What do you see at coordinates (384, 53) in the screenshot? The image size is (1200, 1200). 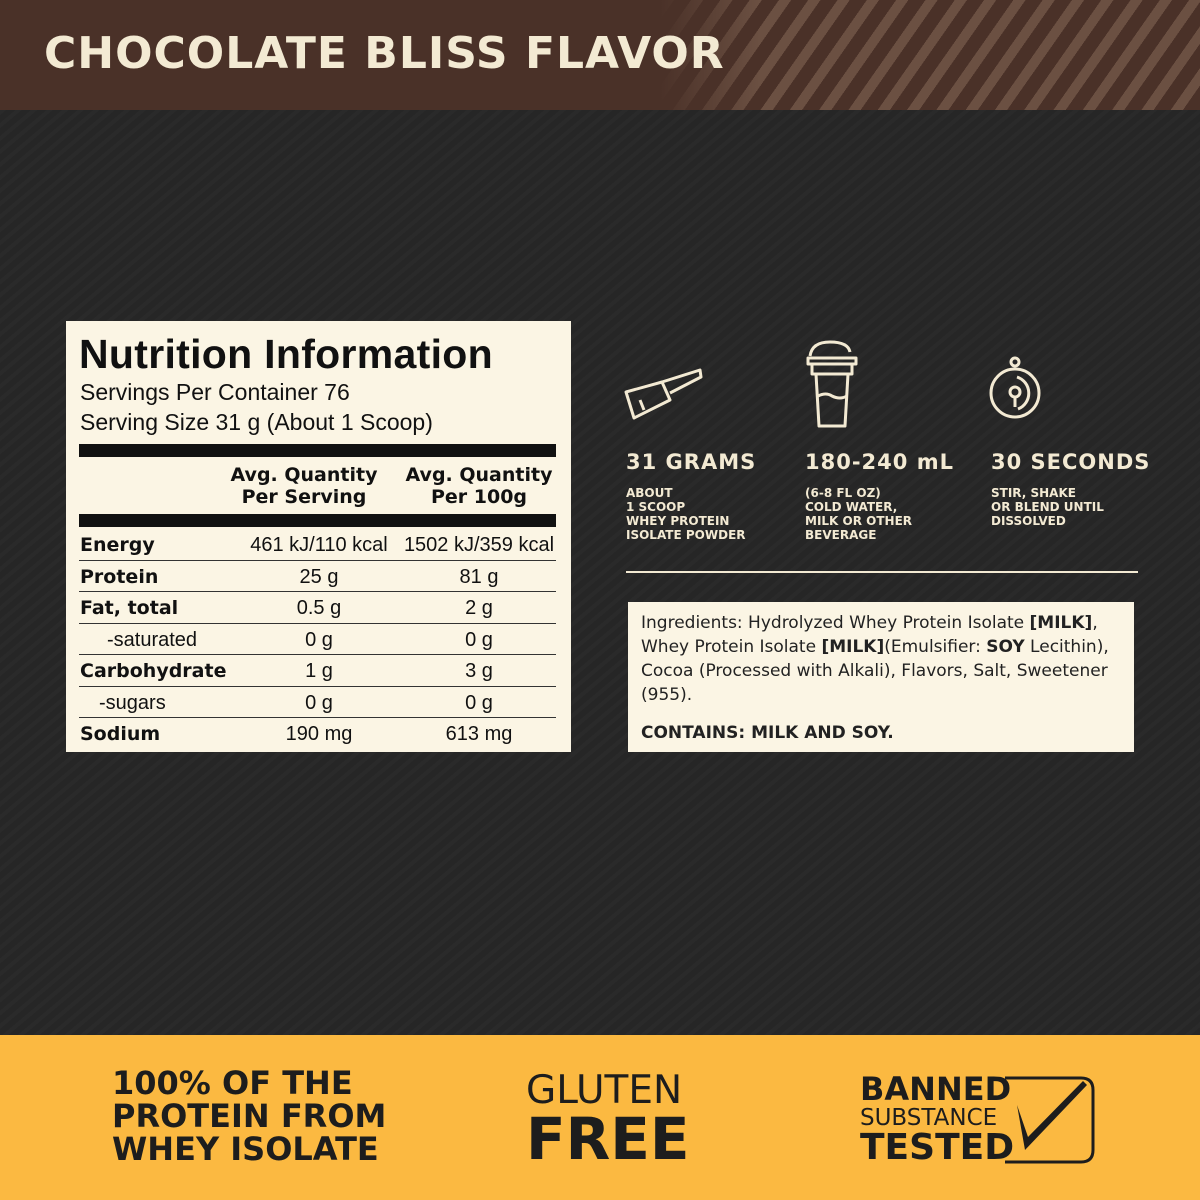 I see `flavor-title: CHOCOLATE BLISS FLAVOR` at bounding box center [384, 53].